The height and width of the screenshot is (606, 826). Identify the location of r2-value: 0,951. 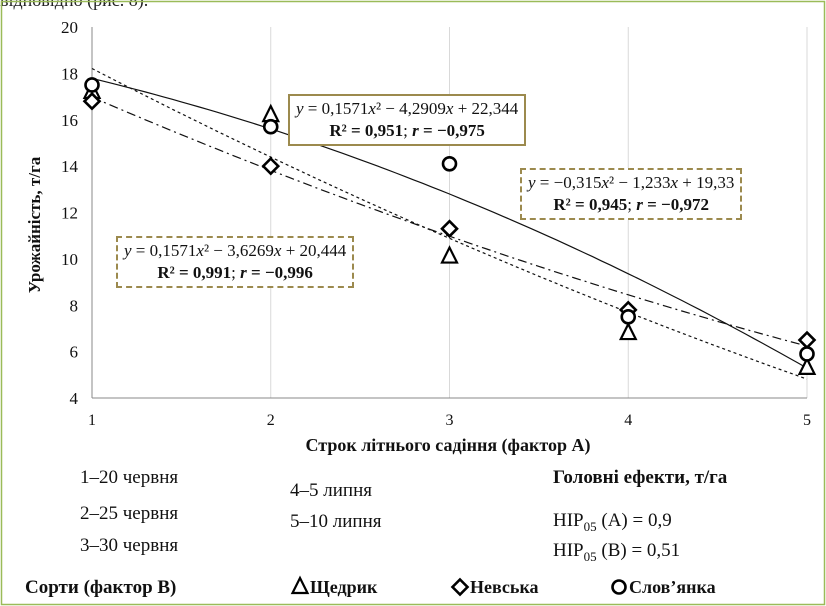
(384, 130).